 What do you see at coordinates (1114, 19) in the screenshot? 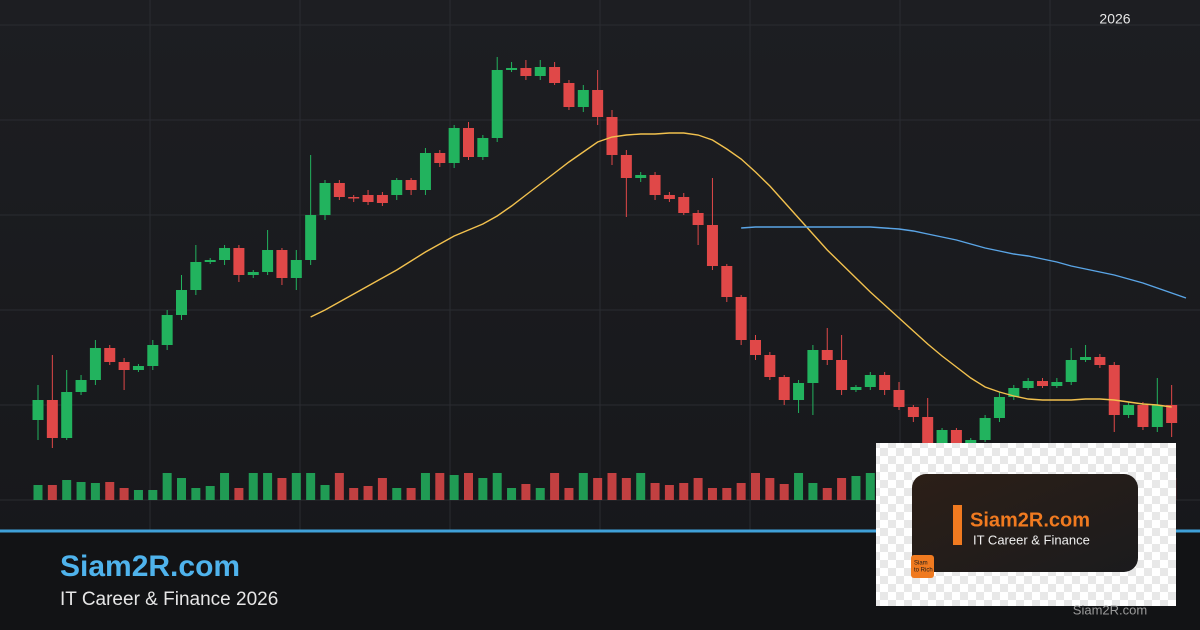
I see `year: 2026` at bounding box center [1114, 19].